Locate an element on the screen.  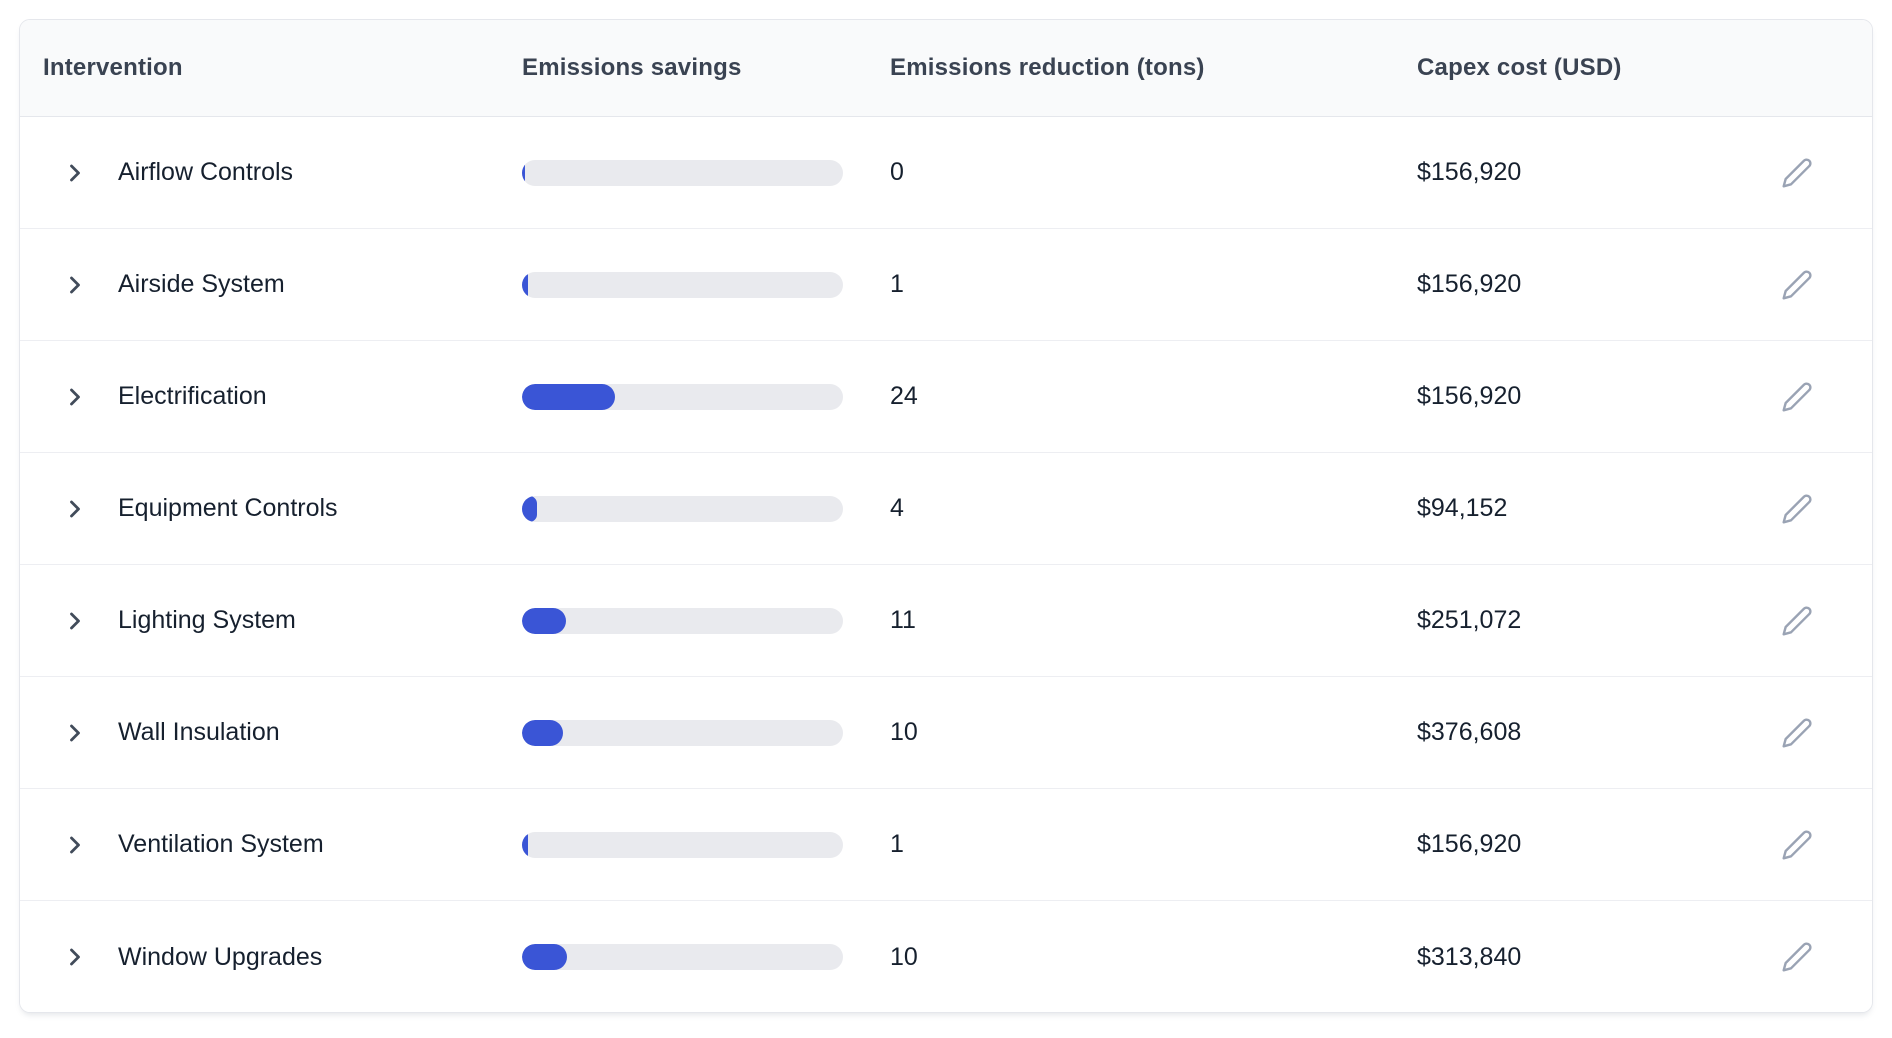
table-row: Airflow Controls 0 $156,920 is located at coordinates (946, 173).